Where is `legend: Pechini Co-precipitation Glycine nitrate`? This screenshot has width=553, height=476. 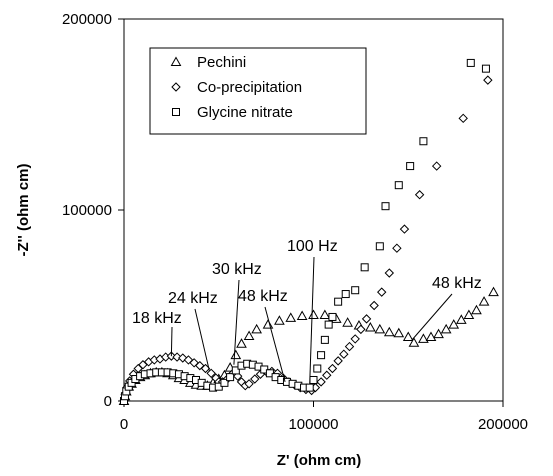
legend: Pechini Co-precipitation Glycine nitrate is located at coordinates (258, 91).